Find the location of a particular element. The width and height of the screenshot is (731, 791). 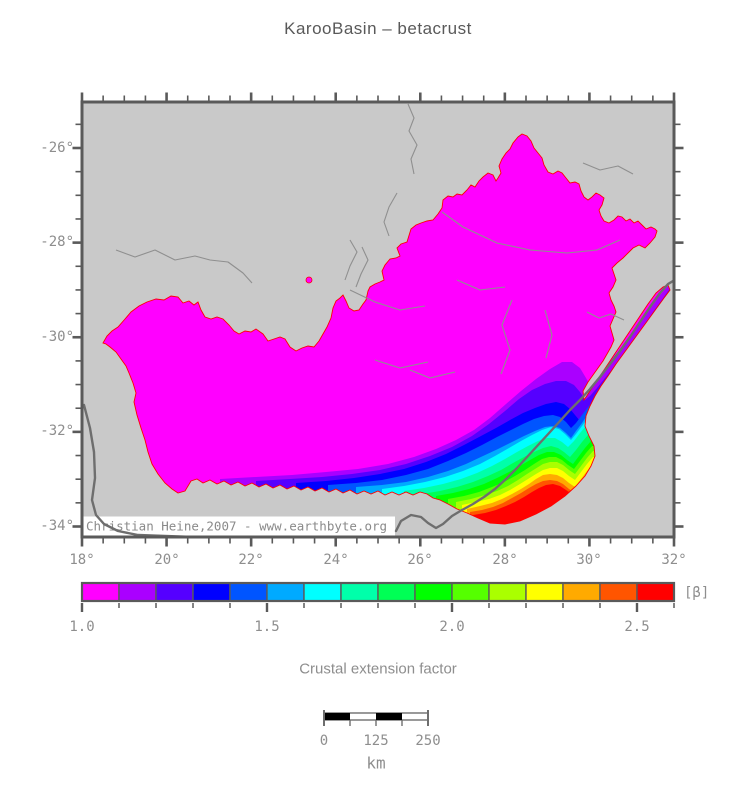

x-axis-label: 30° is located at coordinates (589, 560).